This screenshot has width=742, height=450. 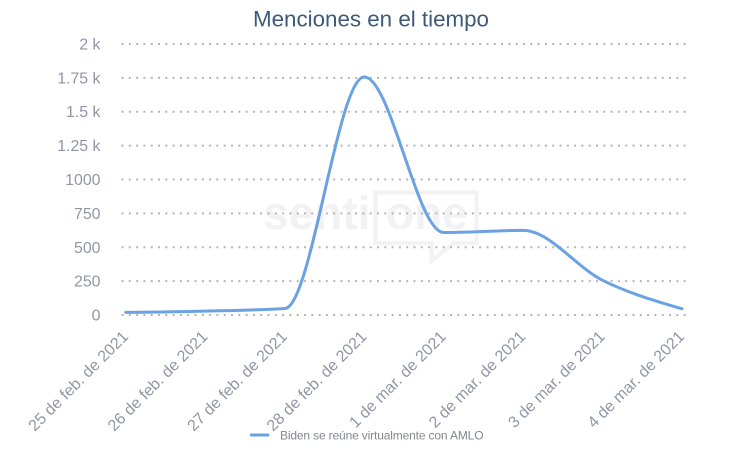 I want to click on svg-text: 0, so click(x=96, y=316).